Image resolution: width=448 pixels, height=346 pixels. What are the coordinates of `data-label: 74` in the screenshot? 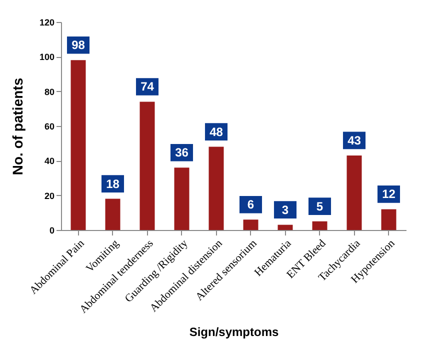 It's located at (147, 87).